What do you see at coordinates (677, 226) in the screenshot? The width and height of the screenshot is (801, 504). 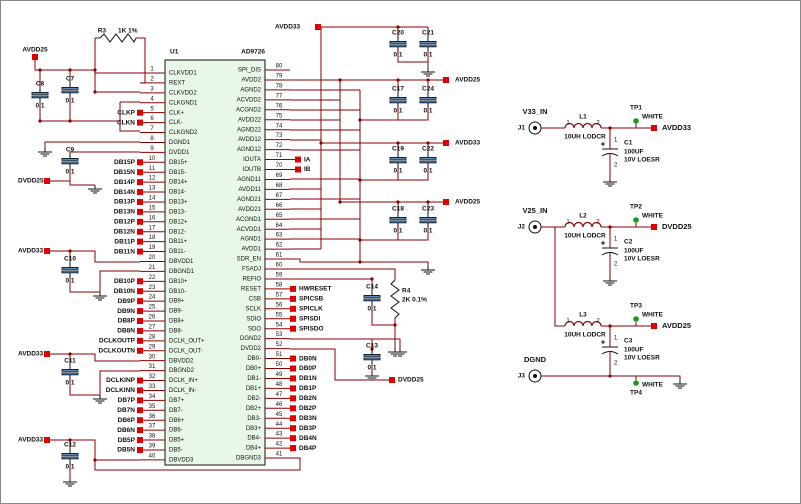 I see `output-net: DVDD25` at bounding box center [677, 226].